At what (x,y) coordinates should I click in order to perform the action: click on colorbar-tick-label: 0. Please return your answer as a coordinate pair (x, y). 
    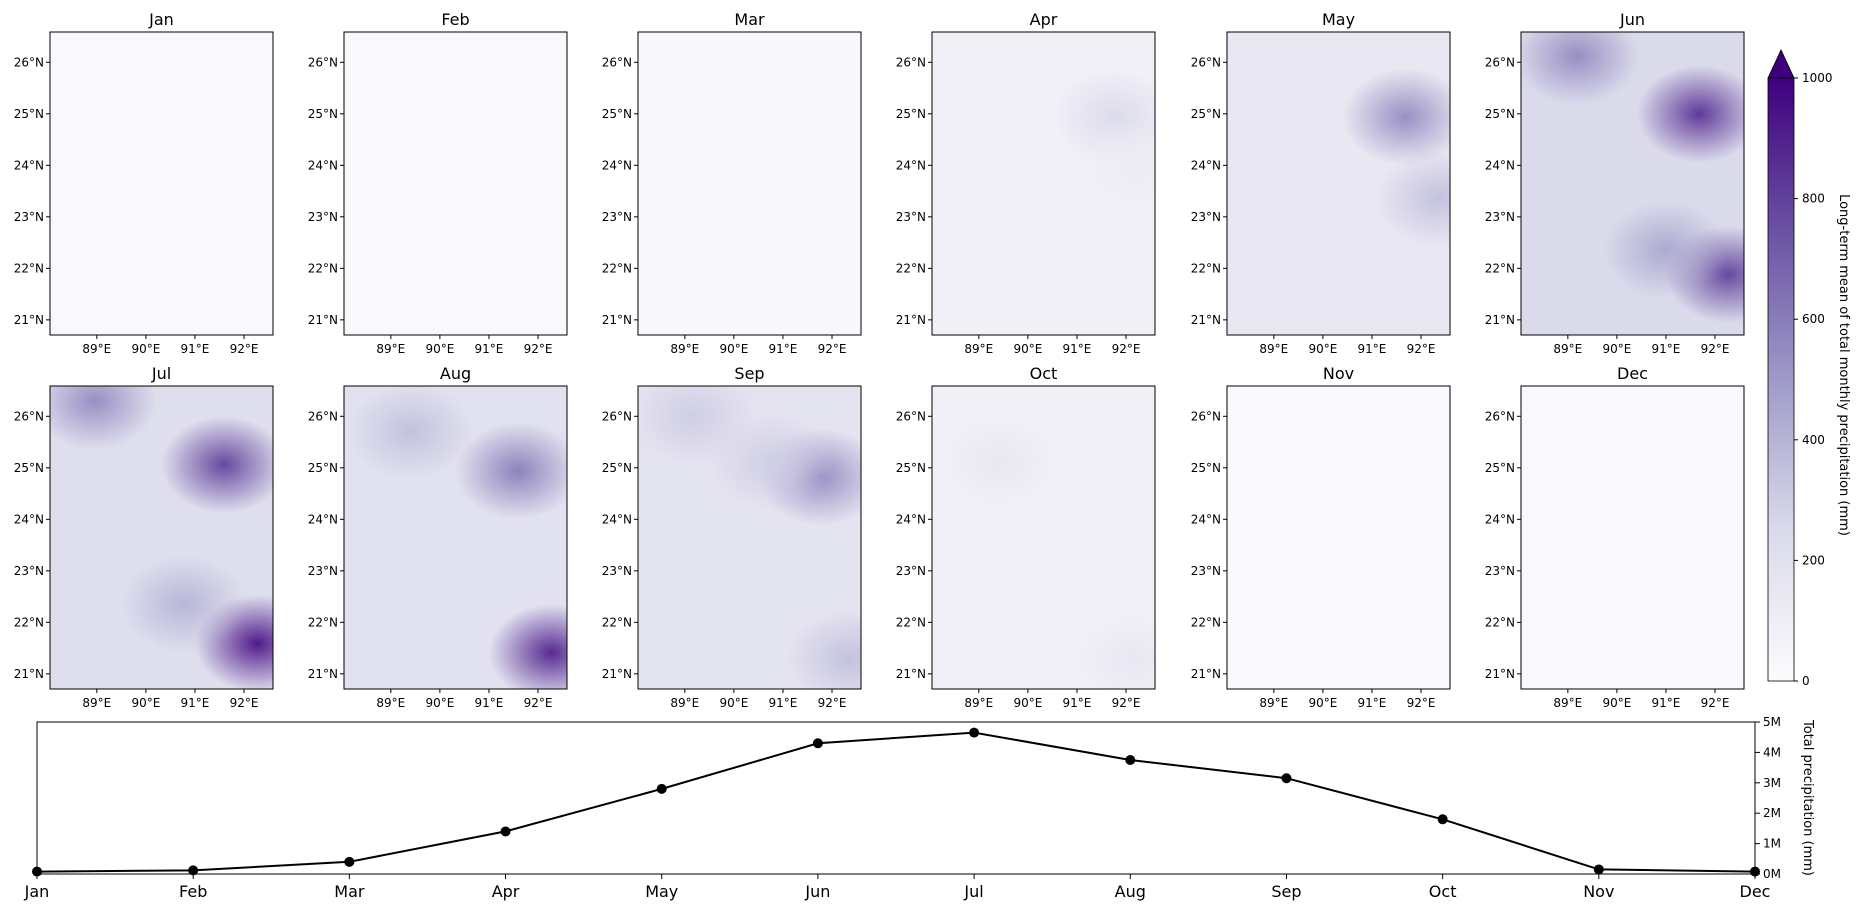
    Looking at the image, I should click on (1806, 681).